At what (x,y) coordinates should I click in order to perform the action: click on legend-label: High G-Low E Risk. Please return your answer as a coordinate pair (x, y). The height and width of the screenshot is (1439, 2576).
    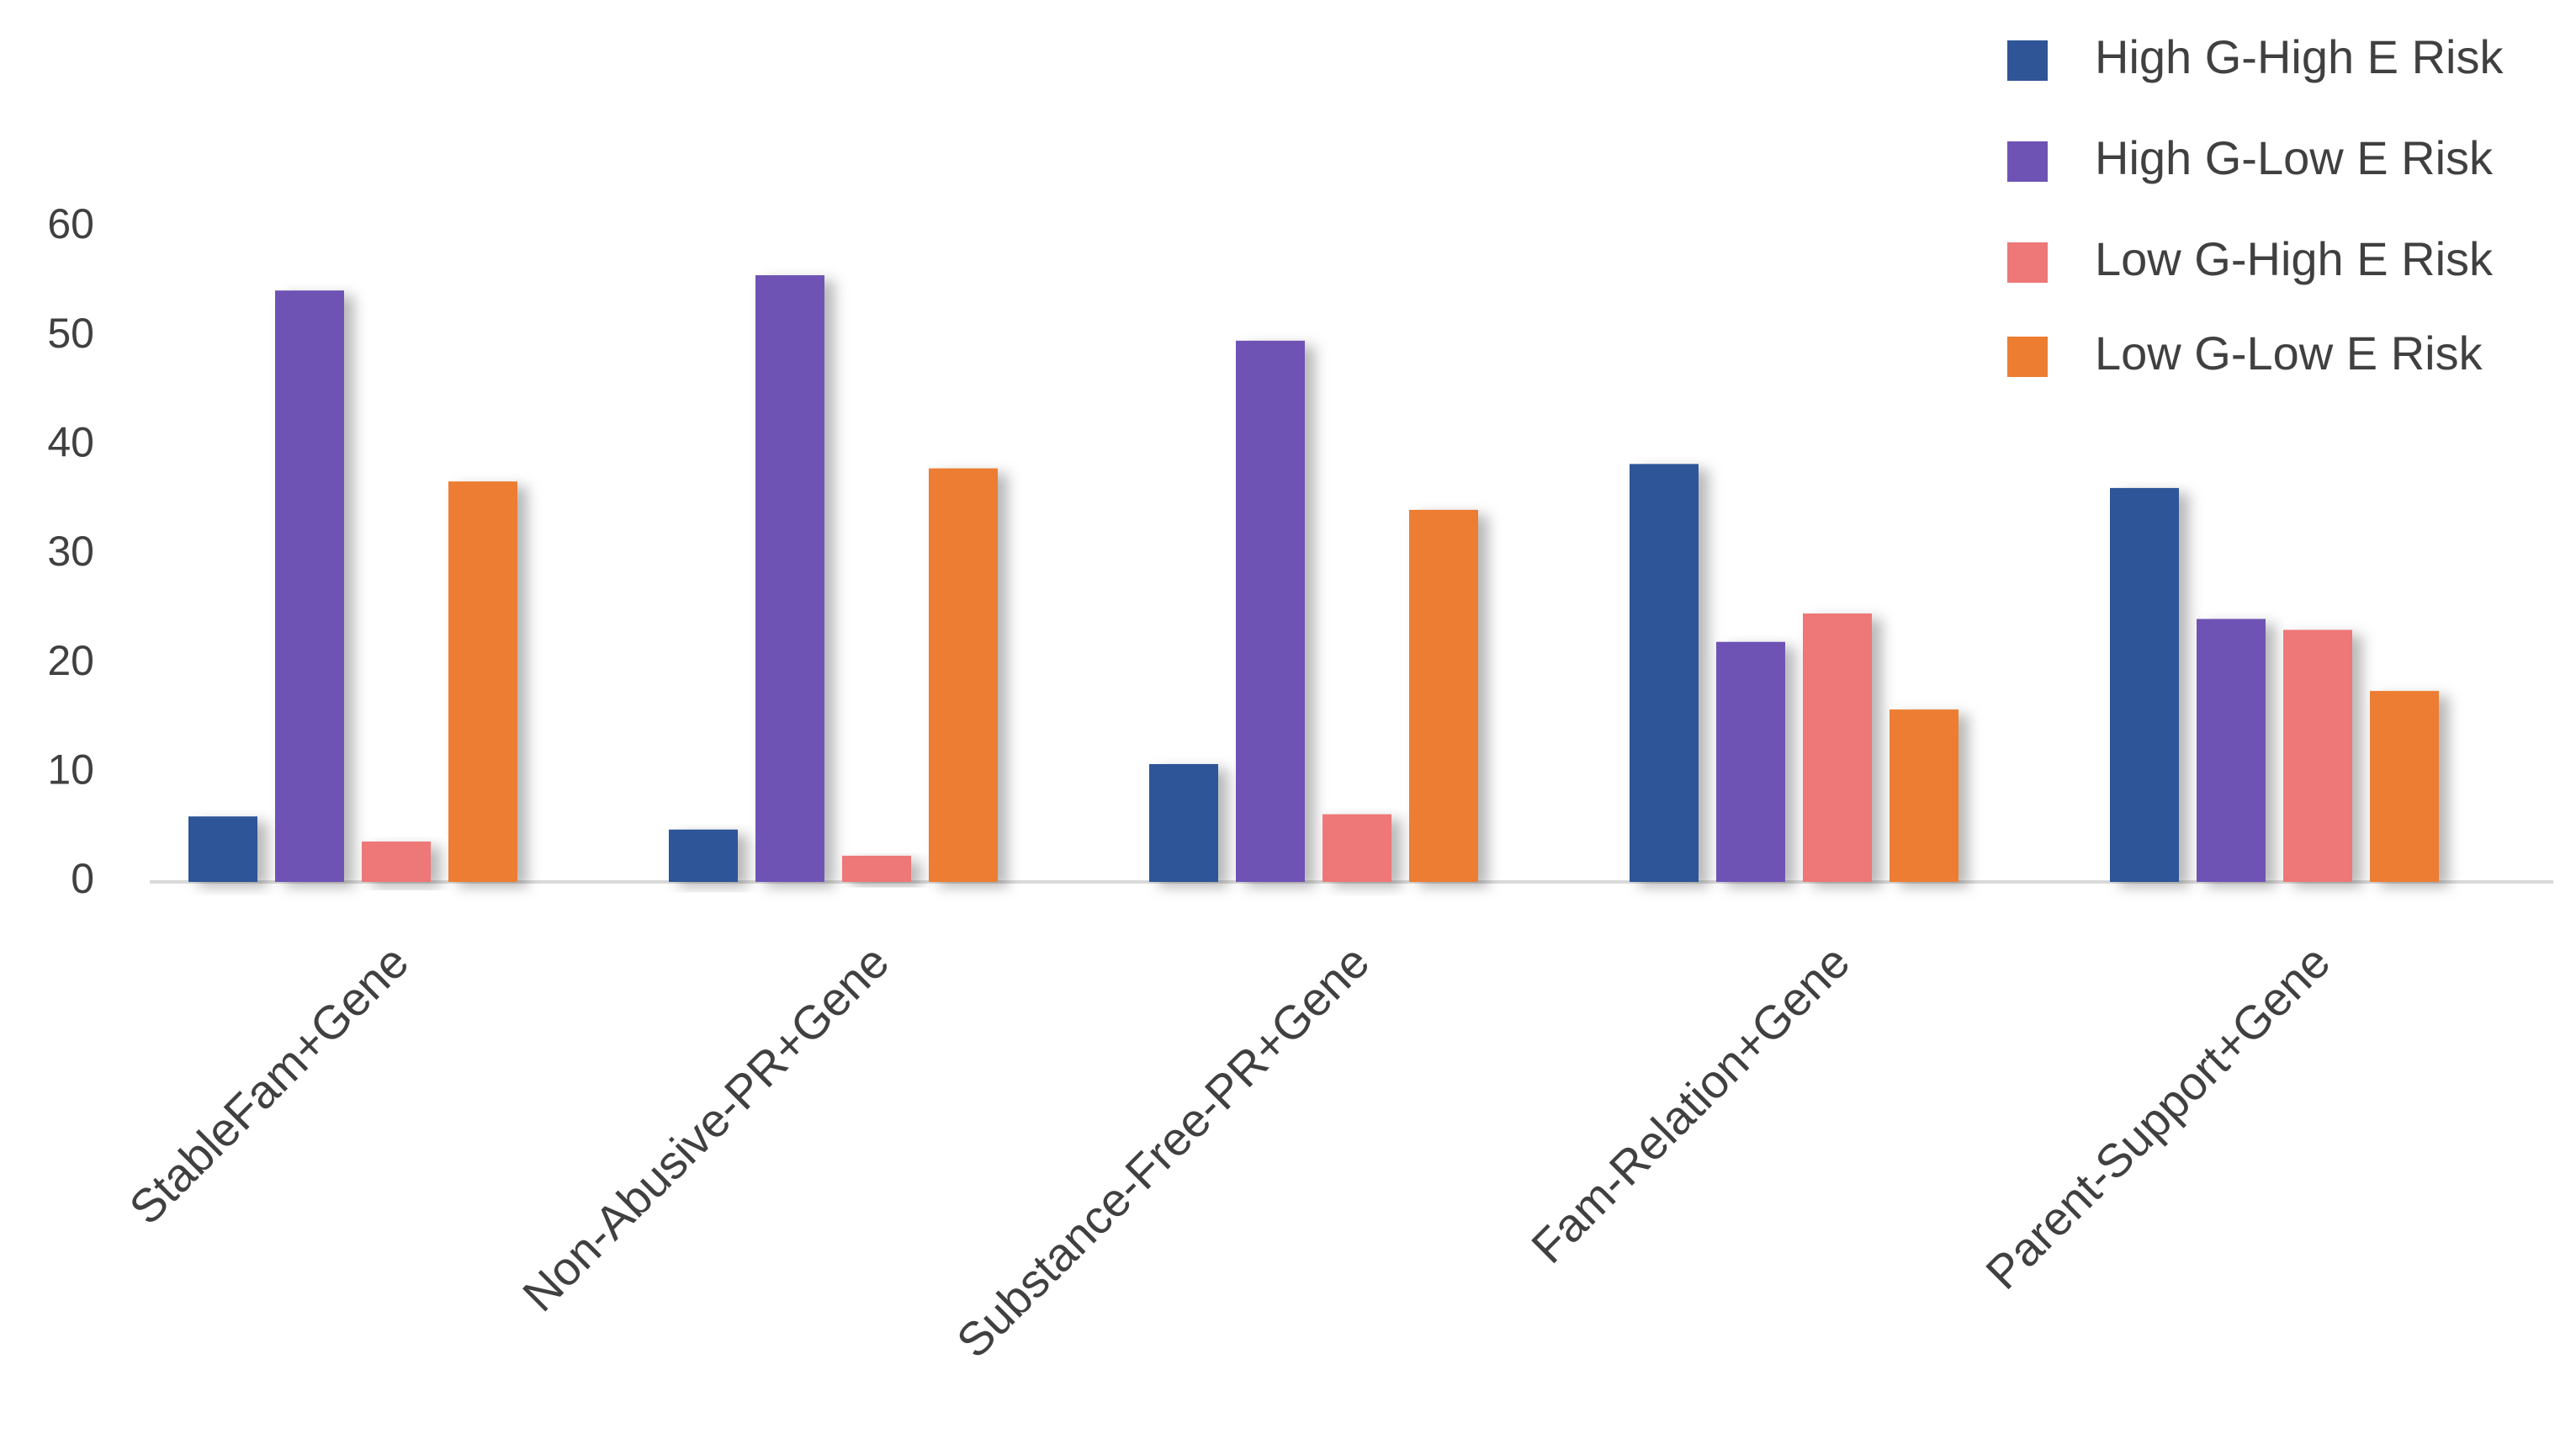
    Looking at the image, I should click on (2294, 157).